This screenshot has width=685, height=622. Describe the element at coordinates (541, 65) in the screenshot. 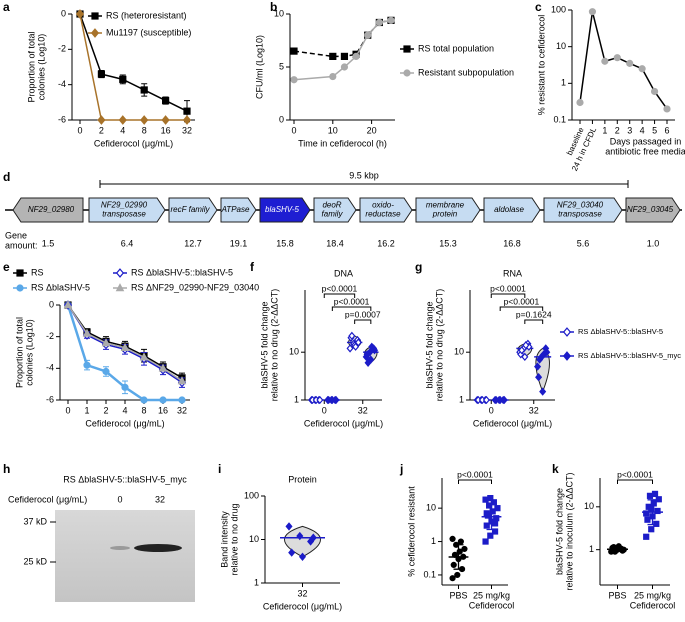

I see `y-axis-label: % resistant to cefiderocol` at that location.